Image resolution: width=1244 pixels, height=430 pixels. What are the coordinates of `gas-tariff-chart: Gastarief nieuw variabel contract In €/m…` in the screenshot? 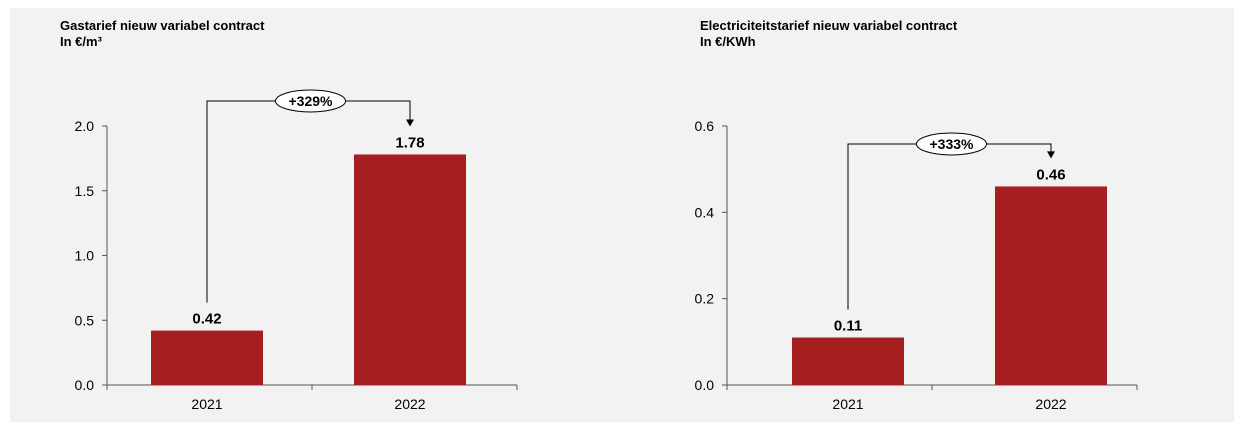 It's located at (162, 34).